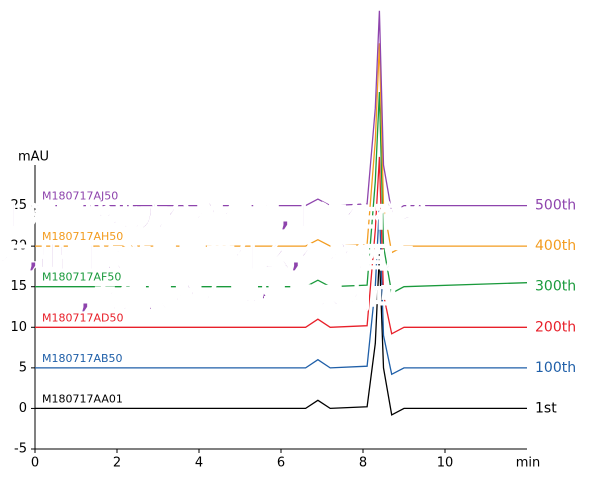 This screenshot has height=504, width=600. I want to click on watermark: 上海哪些地方住宿便宜,上海住宿推, so click(215, 216).